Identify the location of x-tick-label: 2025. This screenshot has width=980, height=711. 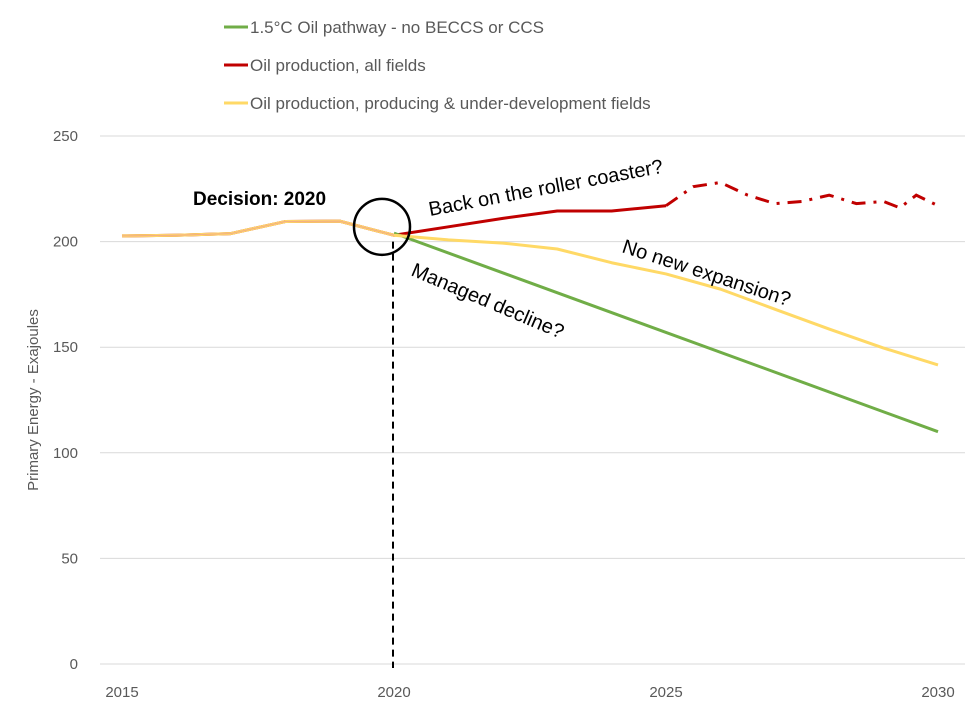
(665, 692).